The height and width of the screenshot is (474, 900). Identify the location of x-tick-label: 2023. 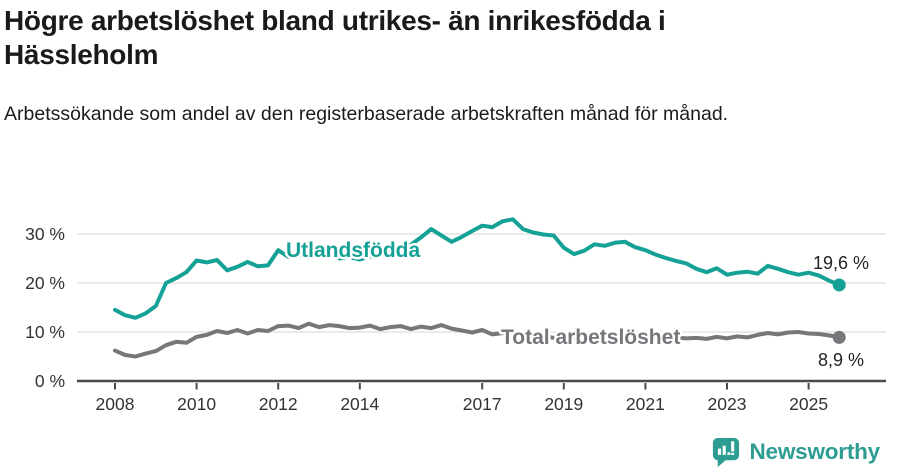
(727, 404).